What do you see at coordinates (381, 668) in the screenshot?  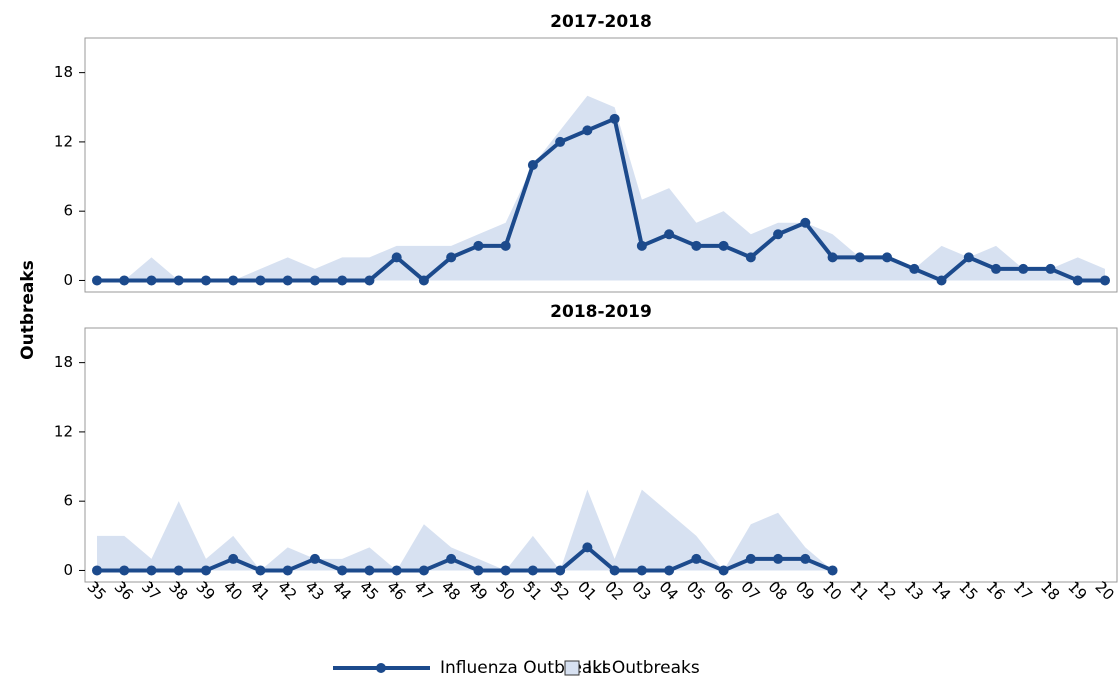 I see `legend-marker` at bounding box center [381, 668].